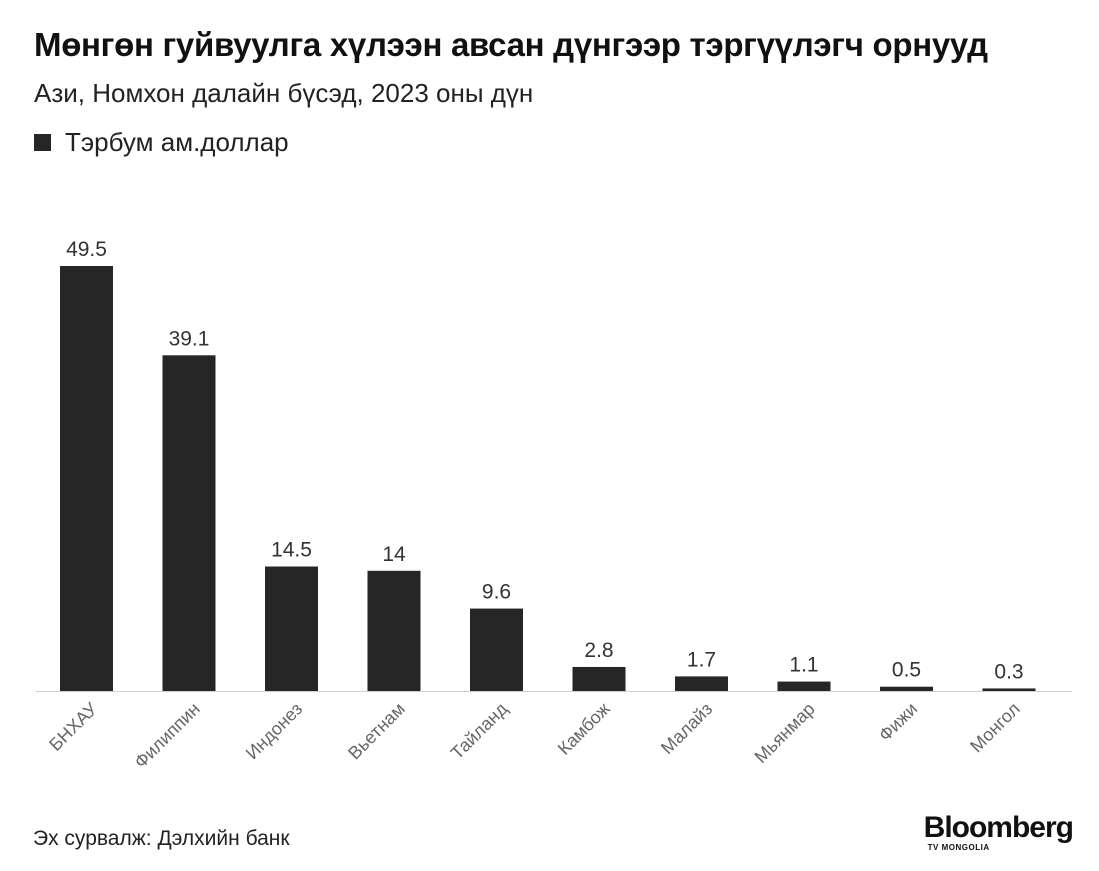  What do you see at coordinates (166, 735) in the screenshot?
I see `x-tick-label: Филиппин` at bounding box center [166, 735].